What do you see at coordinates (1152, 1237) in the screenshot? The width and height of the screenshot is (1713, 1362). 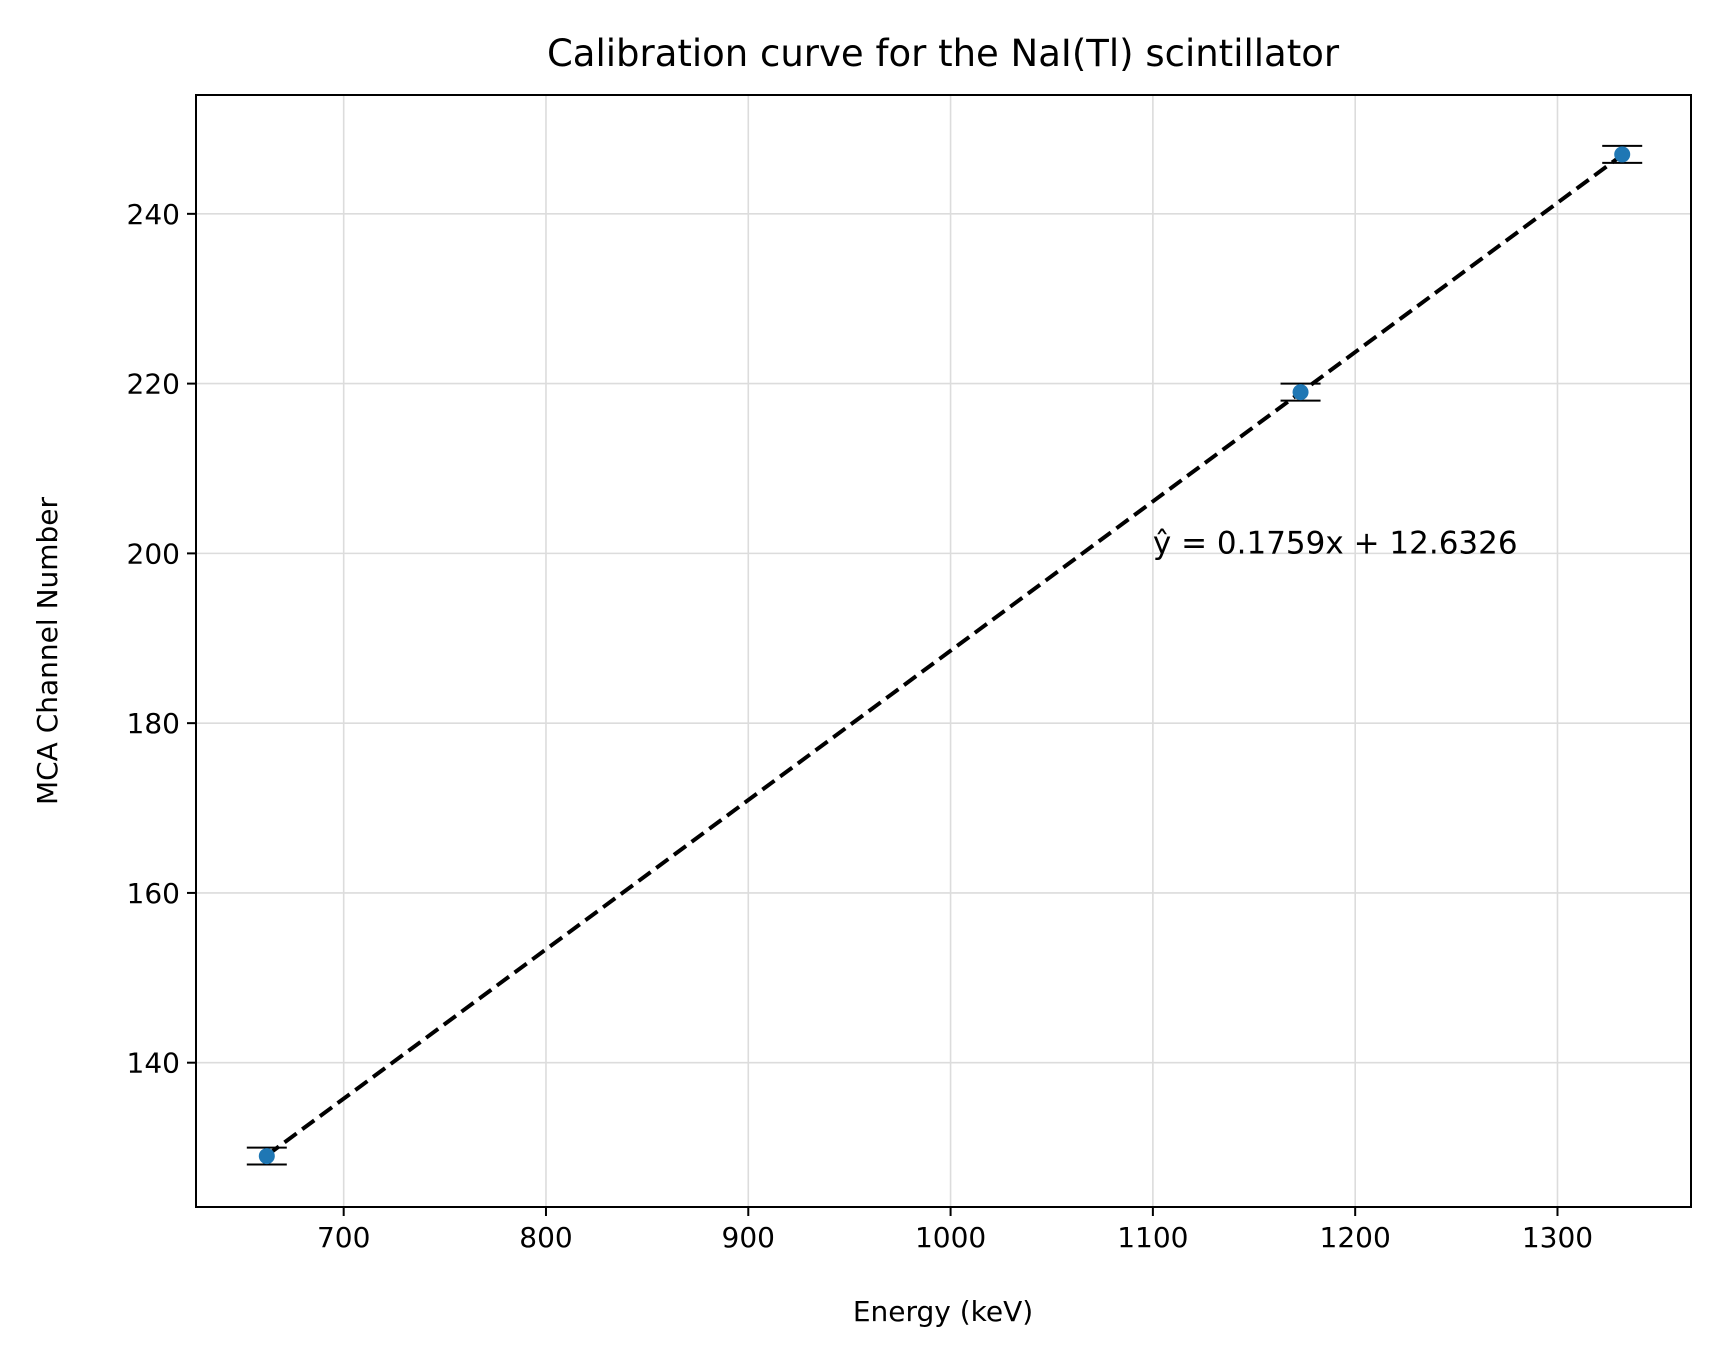 I see `x-tick-label: 1100` at bounding box center [1152, 1237].